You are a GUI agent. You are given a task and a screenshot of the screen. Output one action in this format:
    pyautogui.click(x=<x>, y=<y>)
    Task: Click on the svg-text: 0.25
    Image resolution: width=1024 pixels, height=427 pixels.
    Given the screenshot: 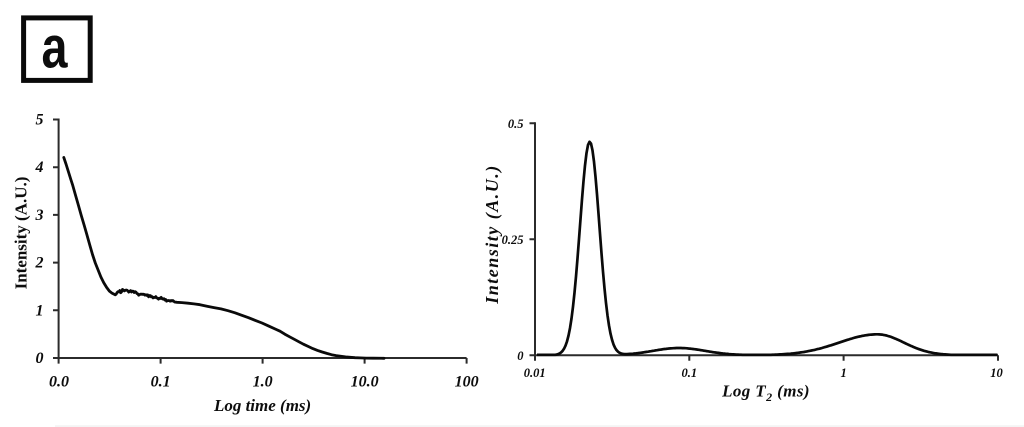 What is the action you would take?
    pyautogui.click(x=513, y=240)
    